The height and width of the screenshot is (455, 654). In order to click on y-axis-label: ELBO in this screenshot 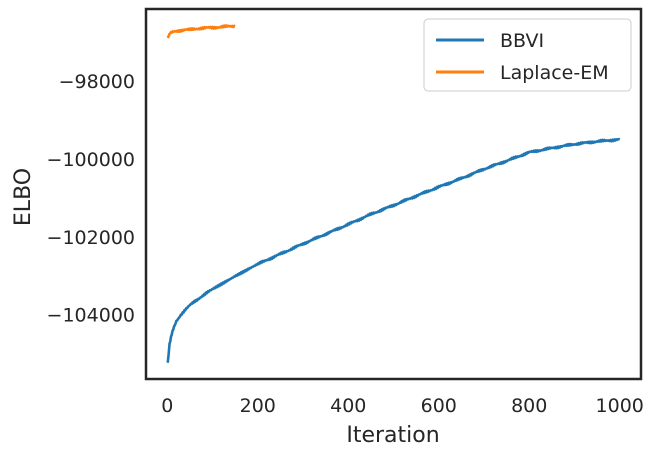, I will do `click(23, 197)`.